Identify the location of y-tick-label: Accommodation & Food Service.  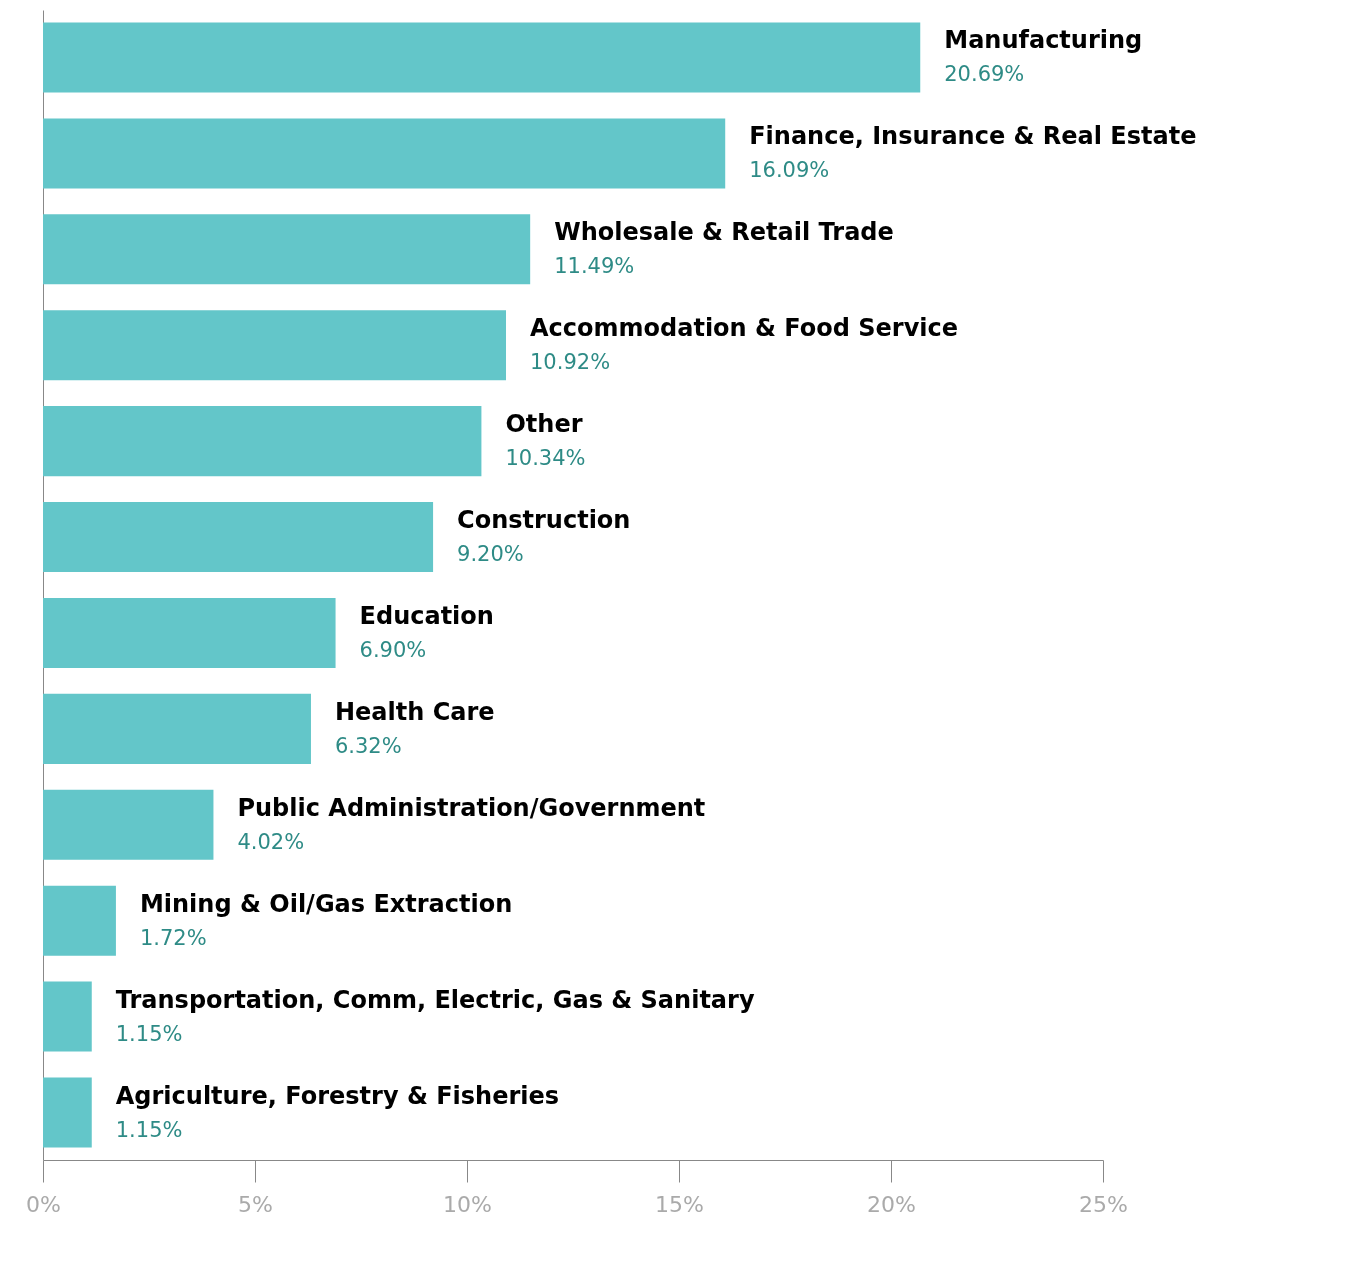
(744, 328).